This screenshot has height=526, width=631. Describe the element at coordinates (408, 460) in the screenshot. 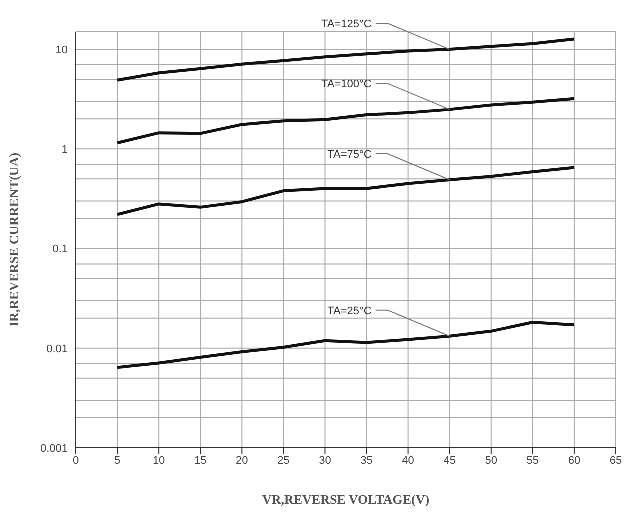

I see `x-tick-label: 40` at that location.